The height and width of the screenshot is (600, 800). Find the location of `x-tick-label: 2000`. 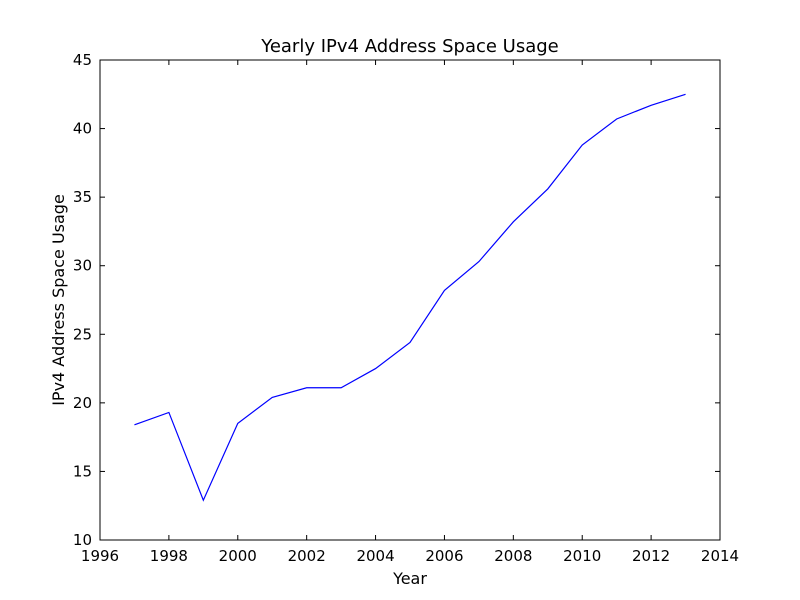

x-tick-label: 2000 is located at coordinates (238, 556).